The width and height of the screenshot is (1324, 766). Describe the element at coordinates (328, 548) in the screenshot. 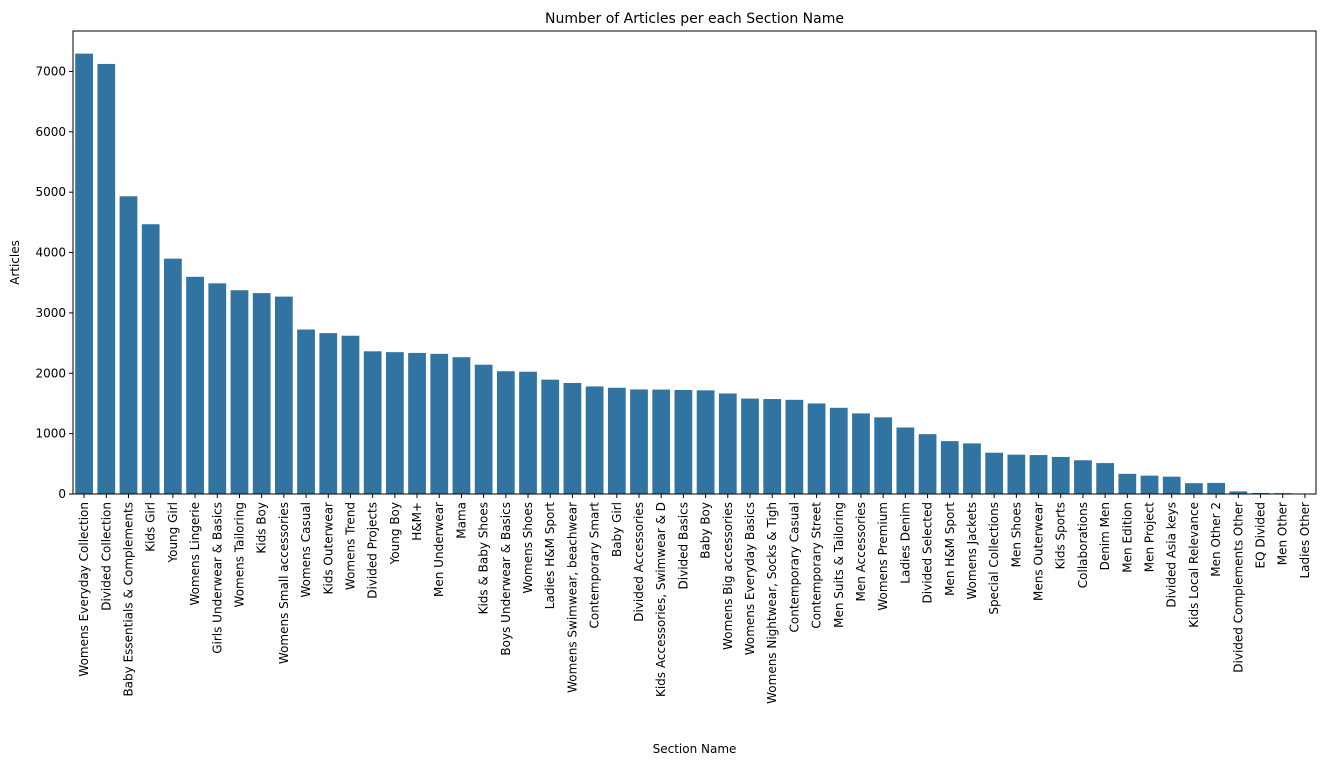

I see `x-tick-label: Kids Outerwear` at that location.